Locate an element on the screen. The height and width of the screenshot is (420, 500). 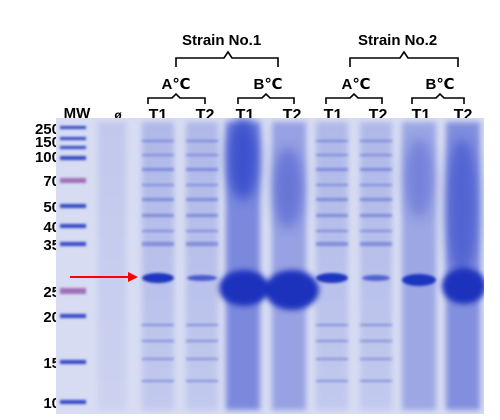
group-brackets is located at coordinates (306, 77).